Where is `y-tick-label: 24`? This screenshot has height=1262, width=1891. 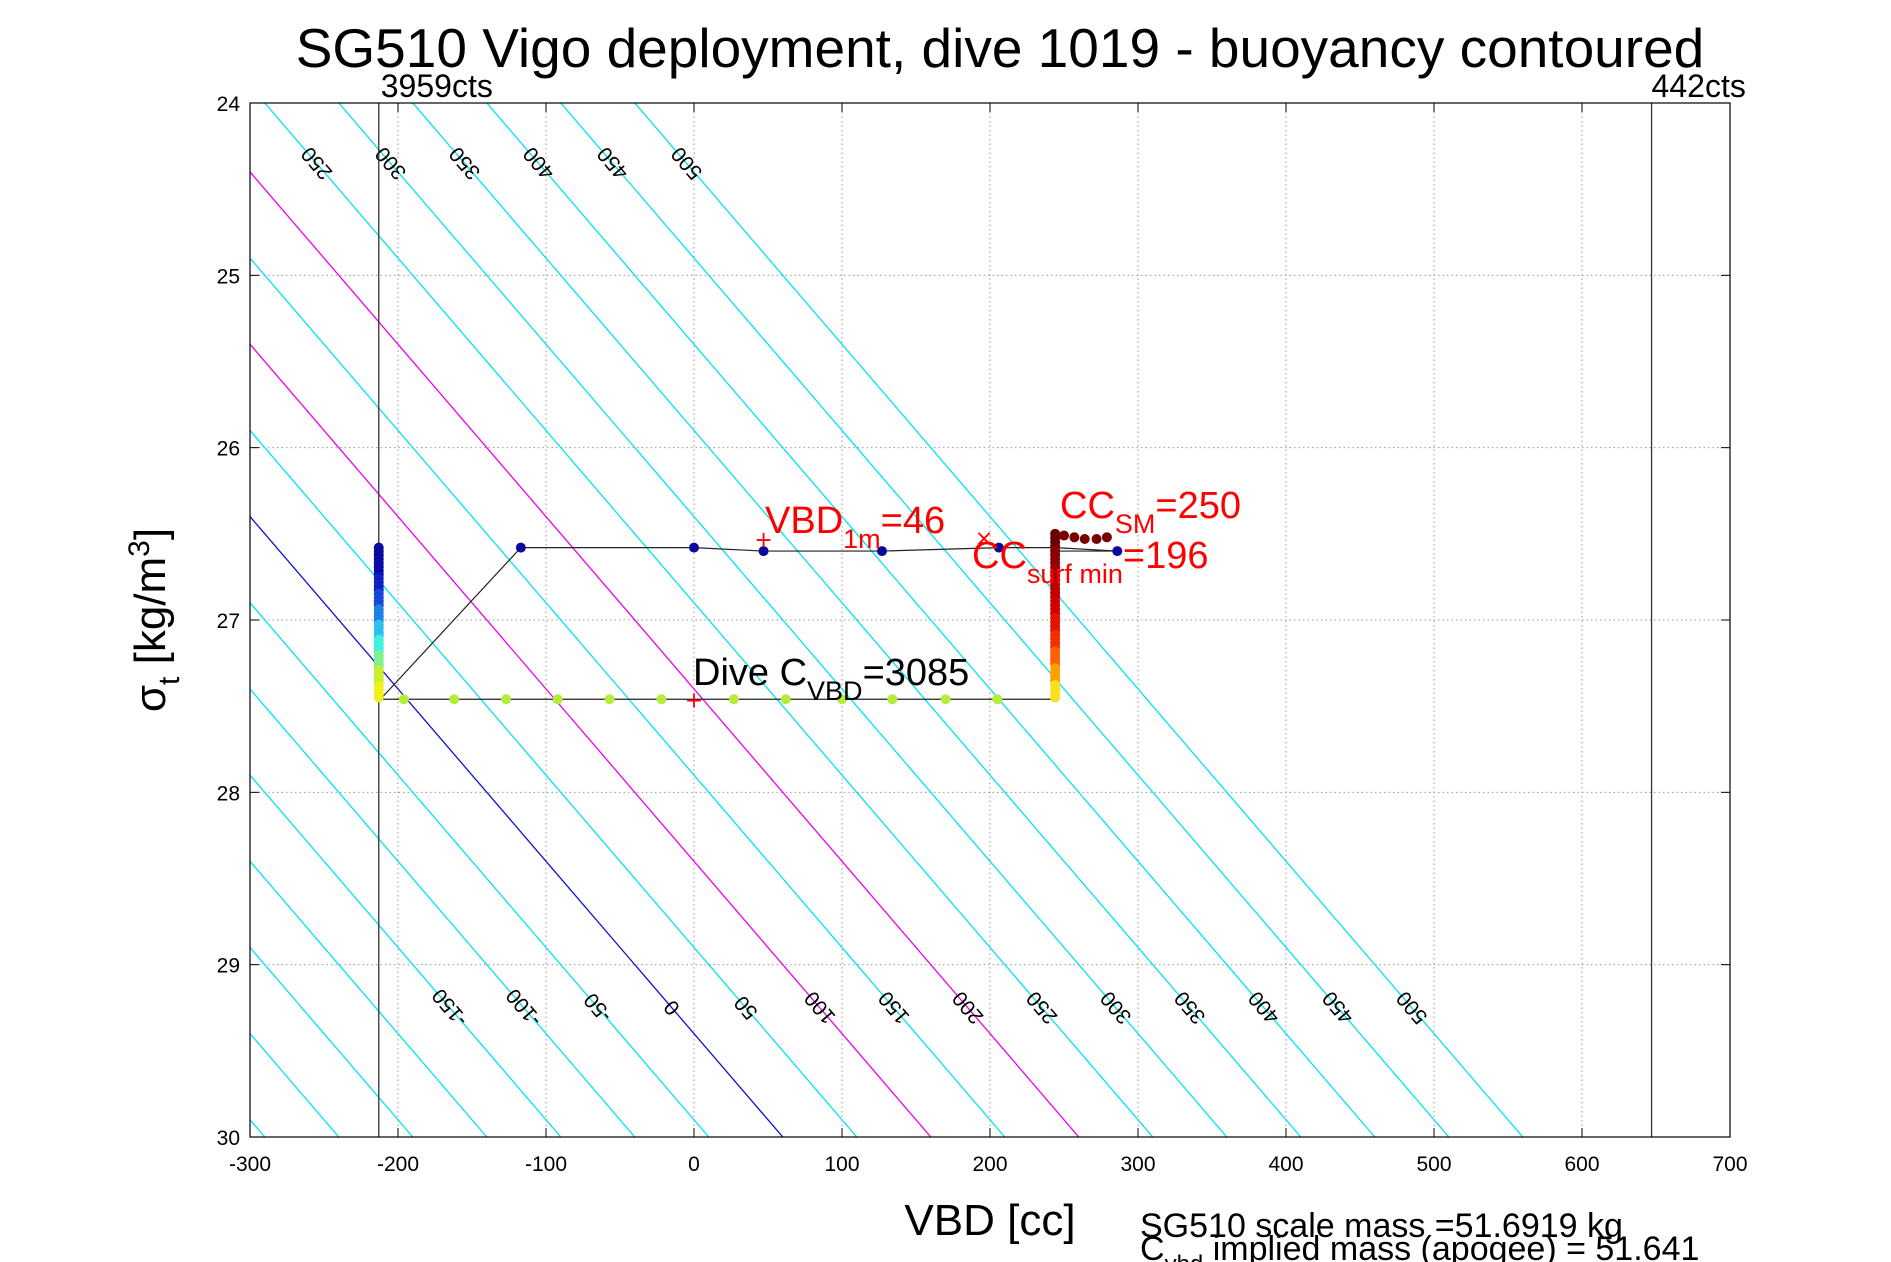
y-tick-label: 24 is located at coordinates (229, 104).